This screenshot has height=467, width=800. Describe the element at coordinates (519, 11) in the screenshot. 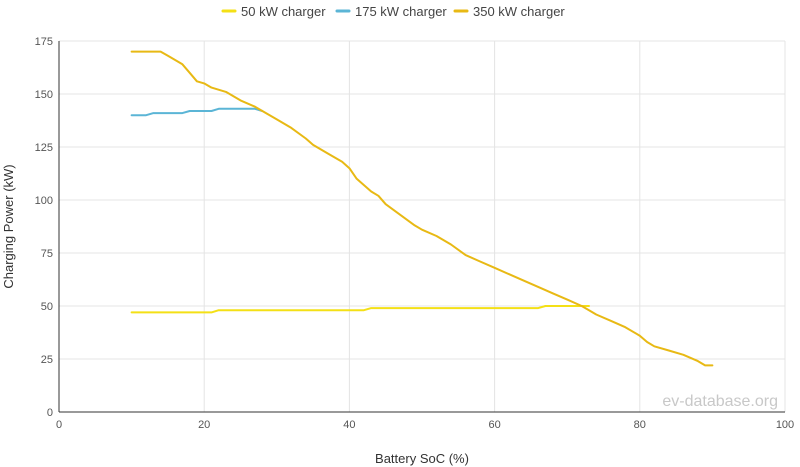

I see `legend-label: 350 kW charger` at that location.